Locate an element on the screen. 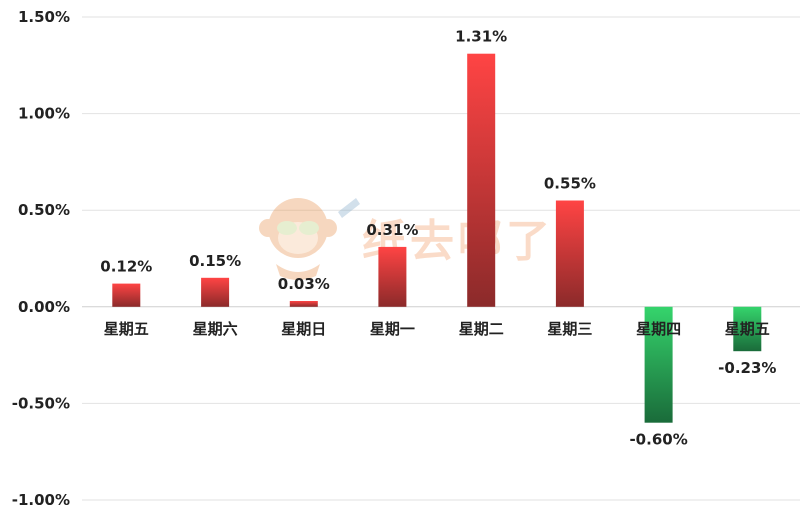 The image size is (800, 519). data-label: -0.23% is located at coordinates (747, 368).